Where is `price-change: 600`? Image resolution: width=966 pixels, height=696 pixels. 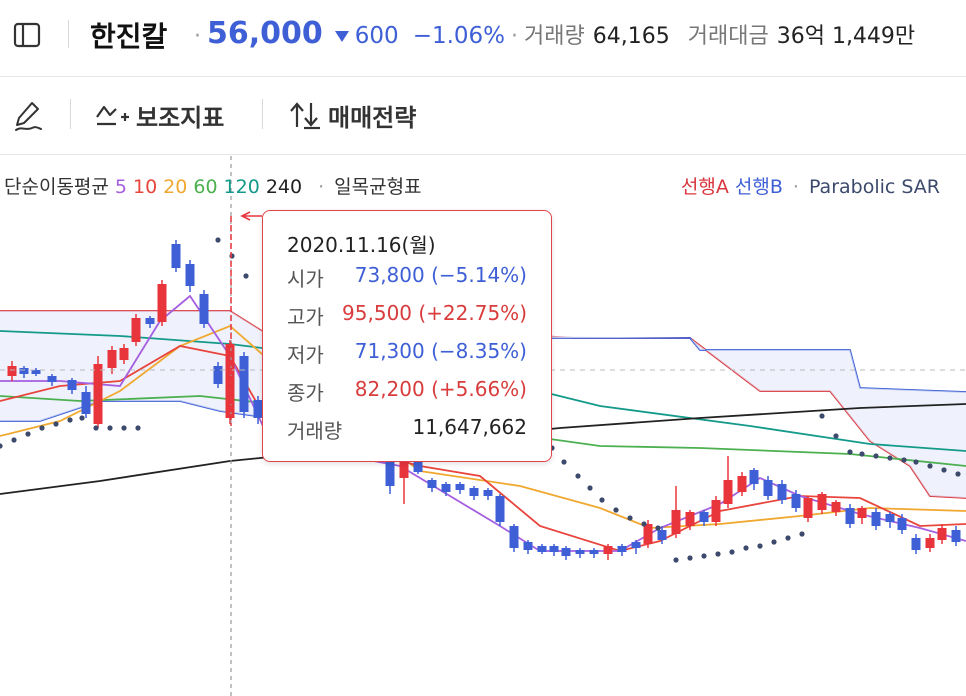
price-change: 600 is located at coordinates (376, 36).